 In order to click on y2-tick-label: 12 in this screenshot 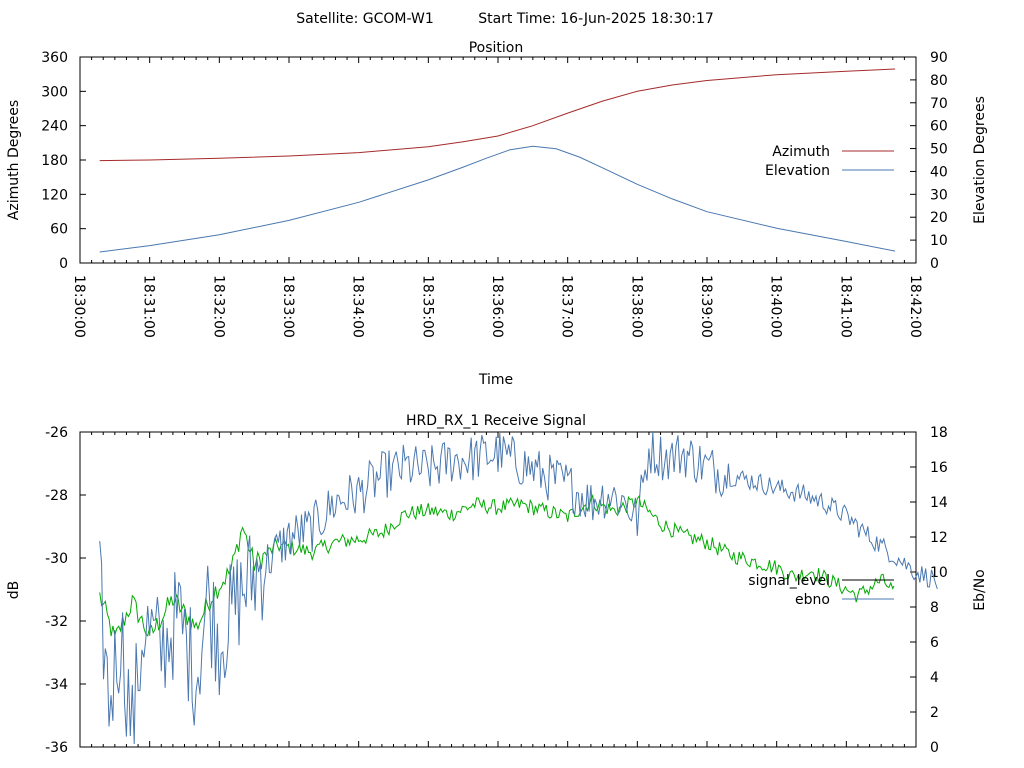, I will do `click(939, 538)`.